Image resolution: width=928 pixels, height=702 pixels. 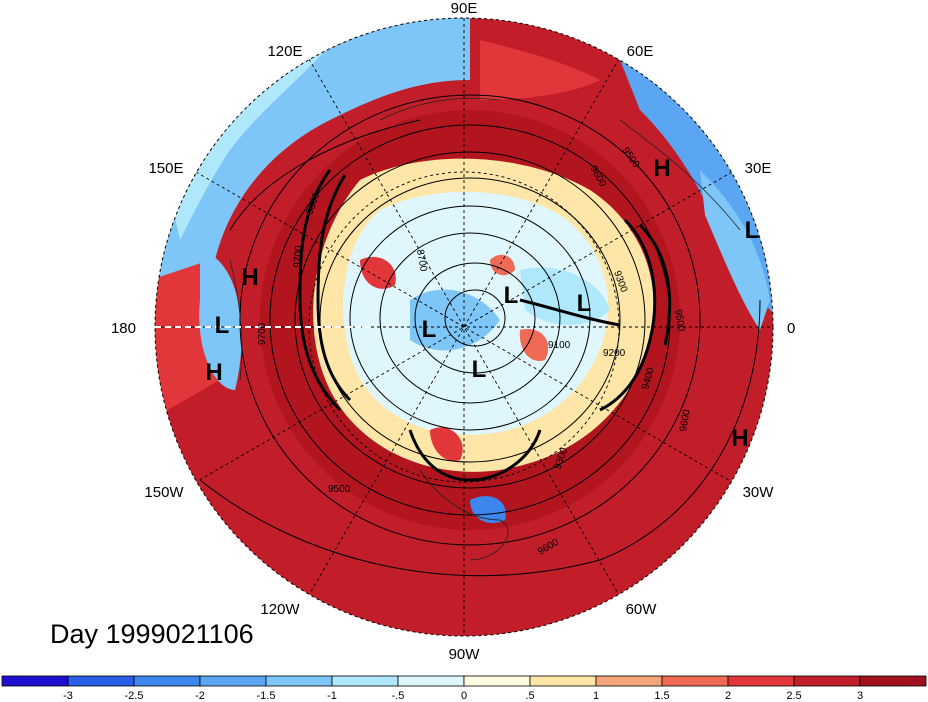 I want to click on colorbar-ticks: -3 -2.5 -2 -1.5 -1 -.5 0 .5 1 1.5 2 2.5 3, so click(x=463, y=696).